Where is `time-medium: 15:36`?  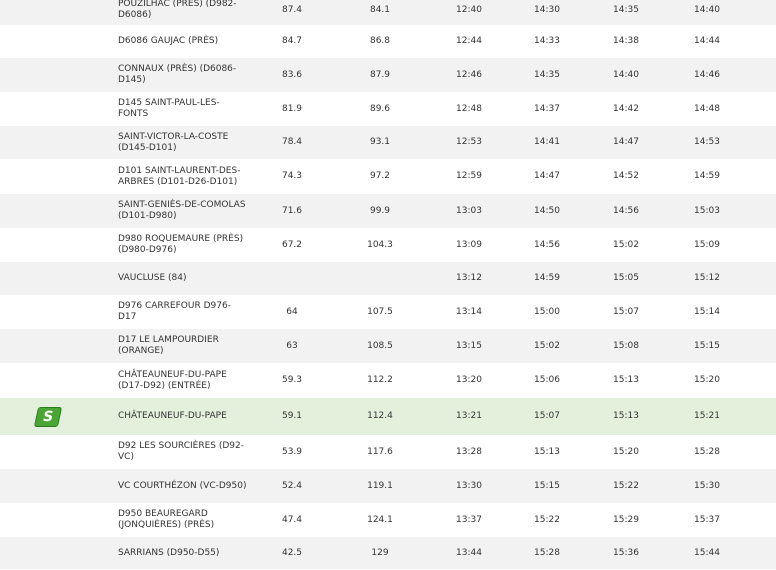 time-medium: 15:36 is located at coordinates (626, 553).